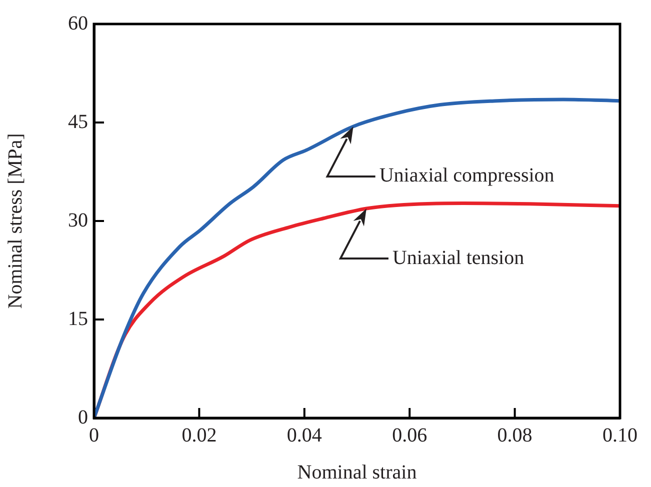 This screenshot has width=651, height=487. Describe the element at coordinates (78, 319) in the screenshot. I see `y-tick-label: 15` at that location.